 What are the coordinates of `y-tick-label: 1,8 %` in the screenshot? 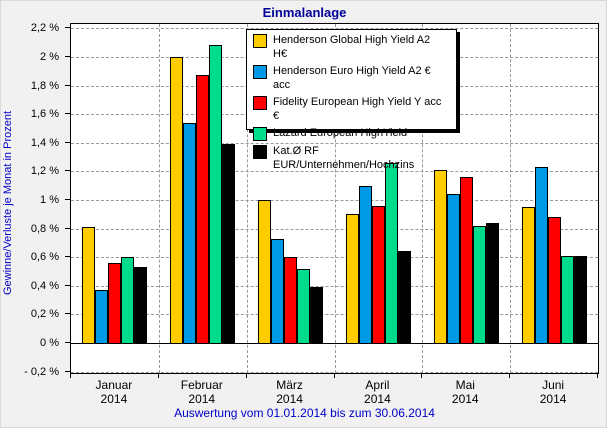 It's located at (44, 85).